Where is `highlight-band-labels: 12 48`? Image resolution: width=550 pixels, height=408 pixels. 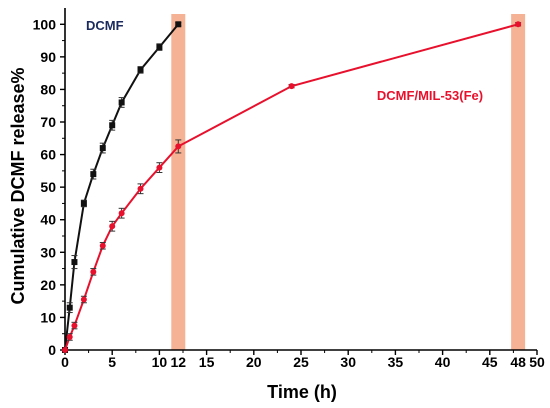 highlight-band-labels: 12 48 is located at coordinates (348, 362).